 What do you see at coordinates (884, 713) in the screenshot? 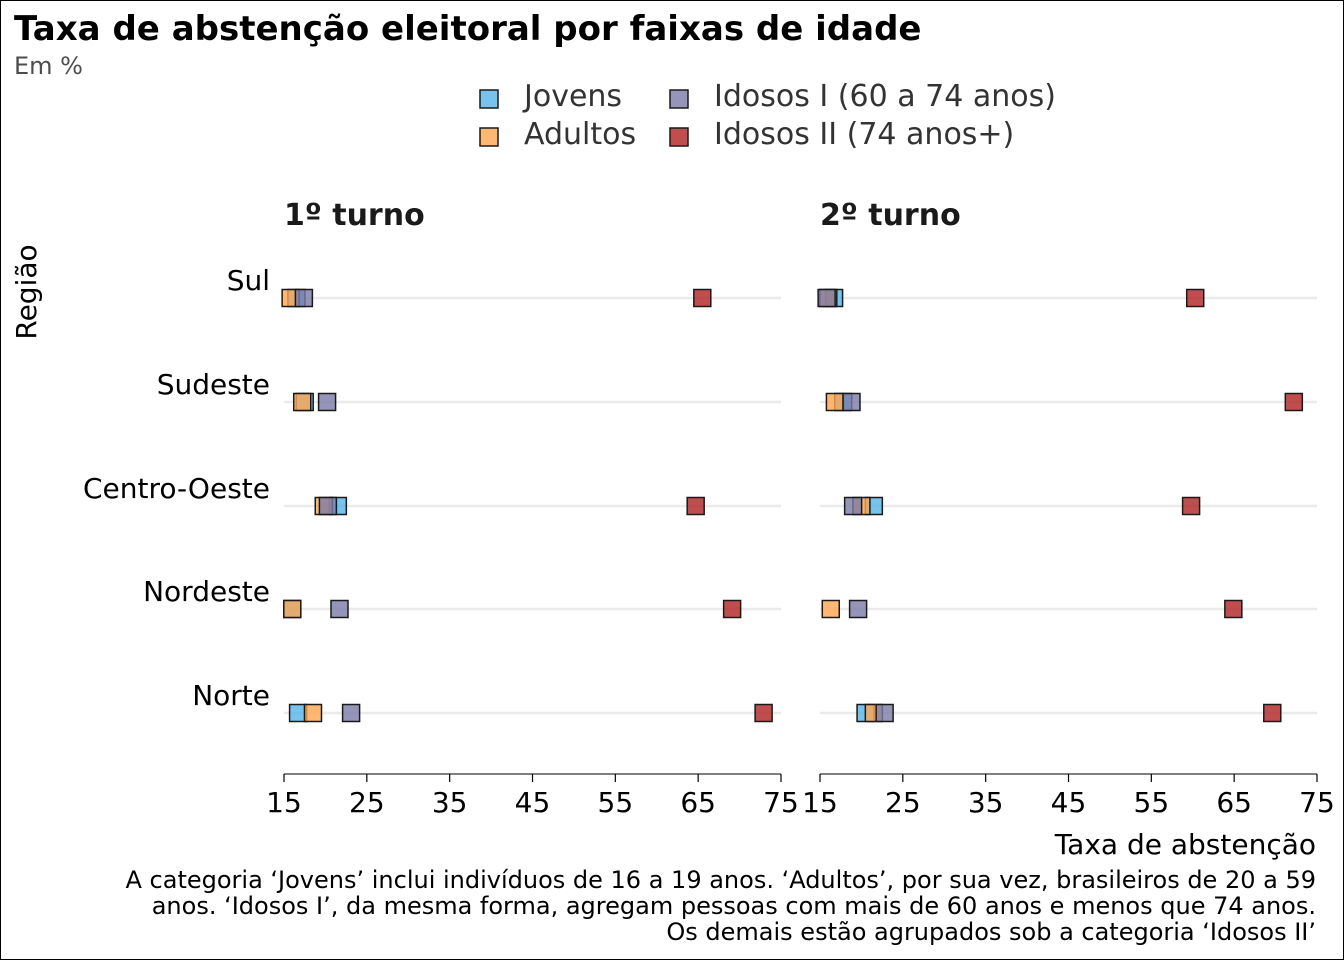
I see `panel-2-point-idosos-i-60-a-74-anos-norte` at bounding box center [884, 713].